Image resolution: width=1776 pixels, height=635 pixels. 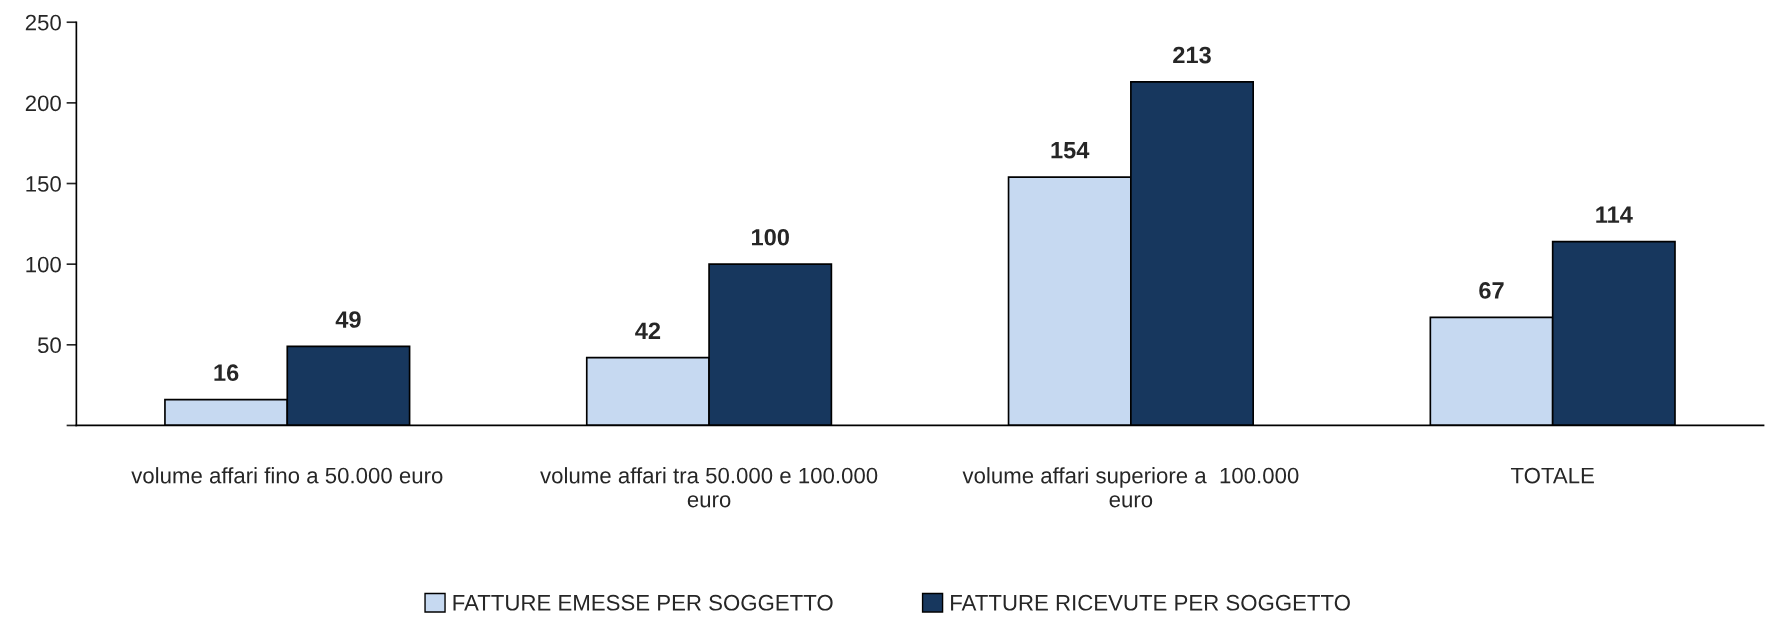 What do you see at coordinates (226, 373) in the screenshot?
I see `data-label: 16` at bounding box center [226, 373].